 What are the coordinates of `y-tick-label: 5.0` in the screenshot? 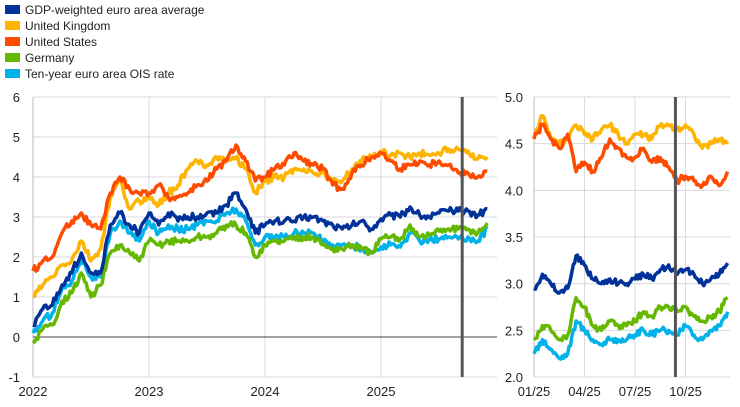 It's located at (514, 97).